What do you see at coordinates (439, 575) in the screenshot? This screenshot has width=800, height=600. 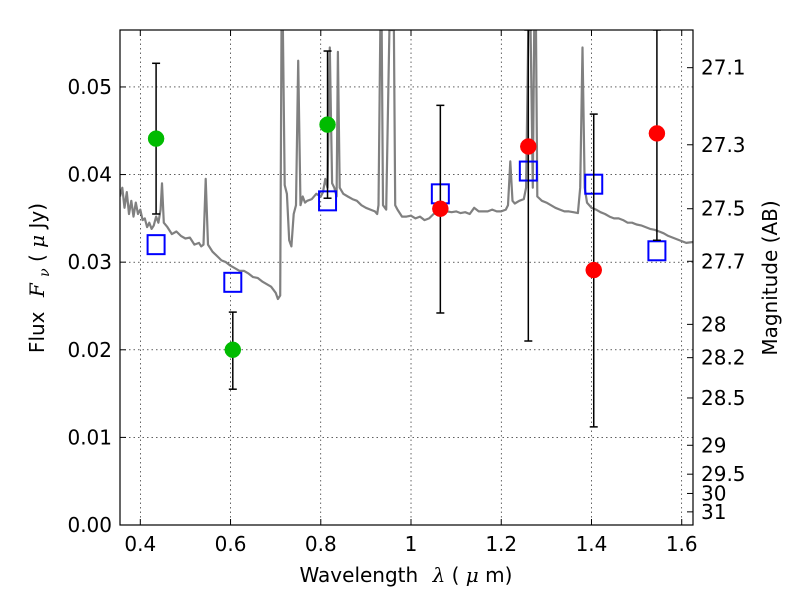 I see `x-axis-label-symbol: λ` at bounding box center [439, 575].